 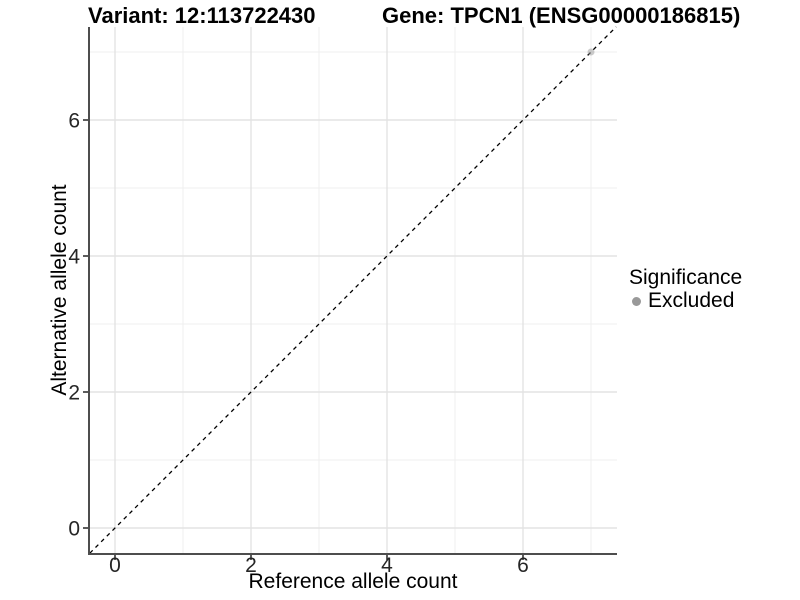 What do you see at coordinates (691, 300) in the screenshot?
I see `legend-item-label: Excluded` at bounding box center [691, 300].